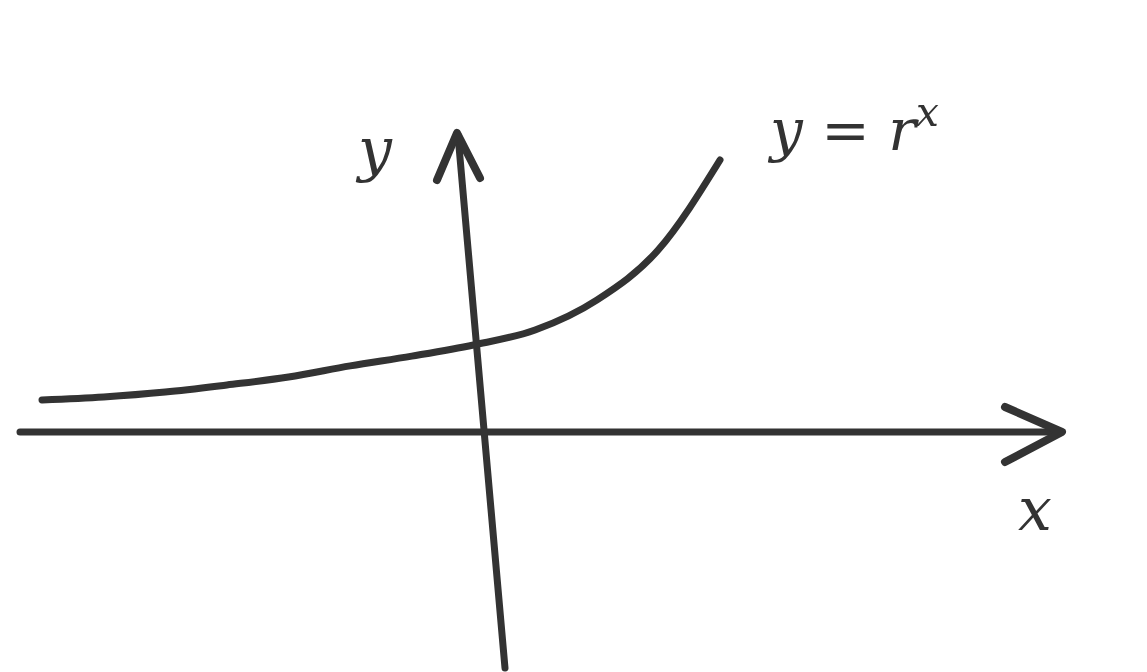 This screenshot has height=672, width=1147. What do you see at coordinates (374, 149) in the screenshot?
I see `y-axis-title: y` at bounding box center [374, 149].